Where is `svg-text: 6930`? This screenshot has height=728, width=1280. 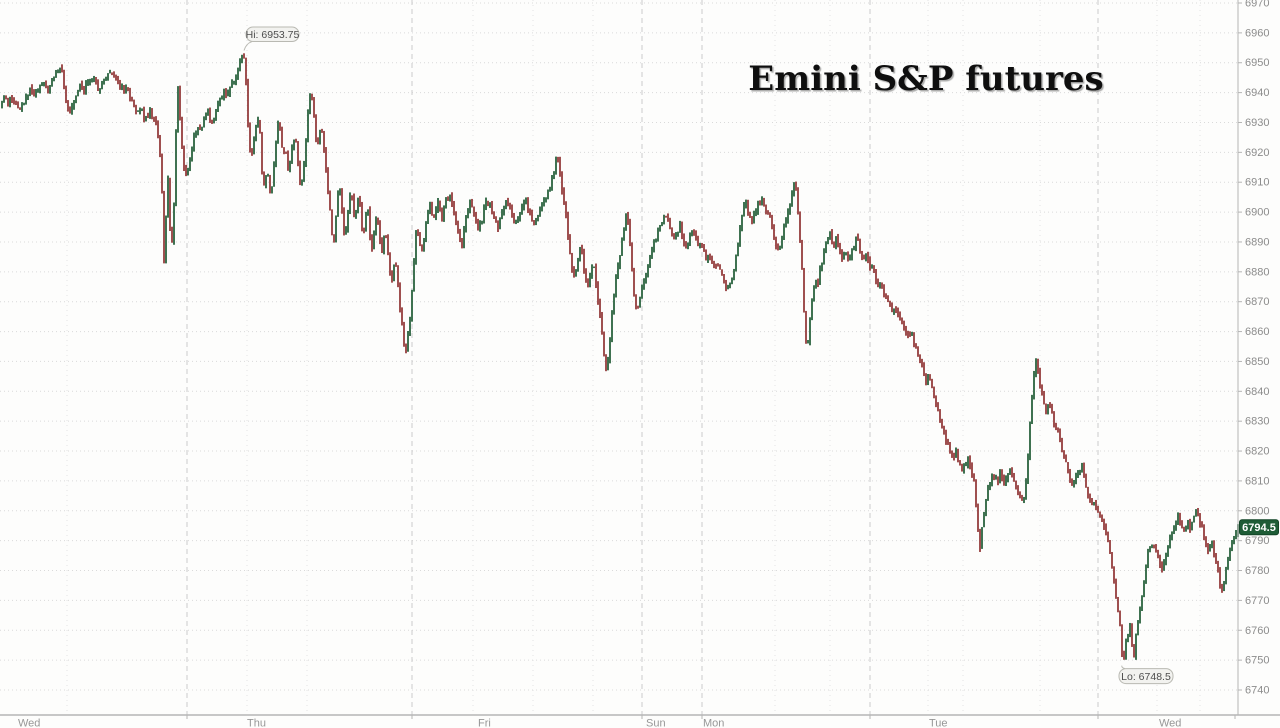
svg-text: 6930 is located at coordinates (1257, 123).